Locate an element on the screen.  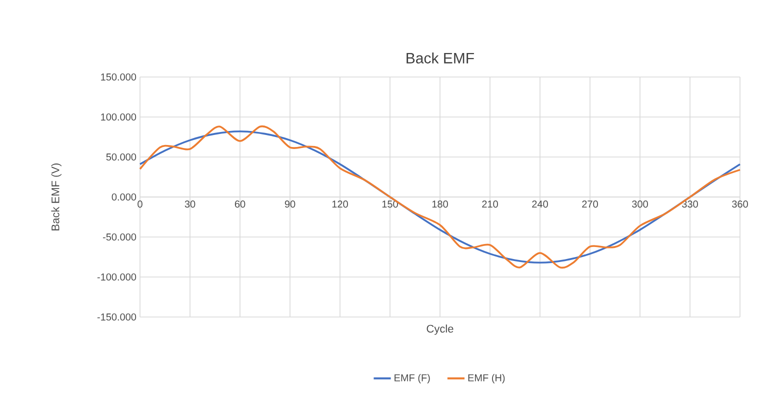
y-tick-label: -50.000 is located at coordinates (119, 237).